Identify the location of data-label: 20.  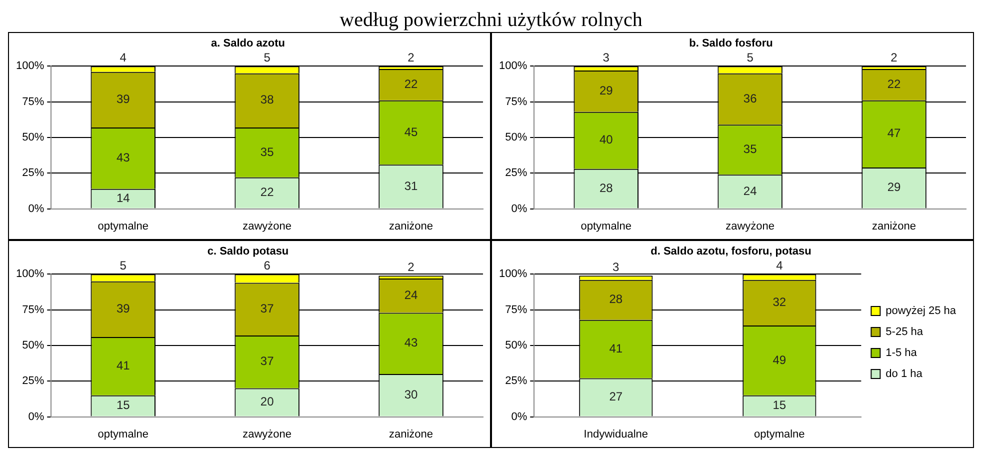
(267, 401).